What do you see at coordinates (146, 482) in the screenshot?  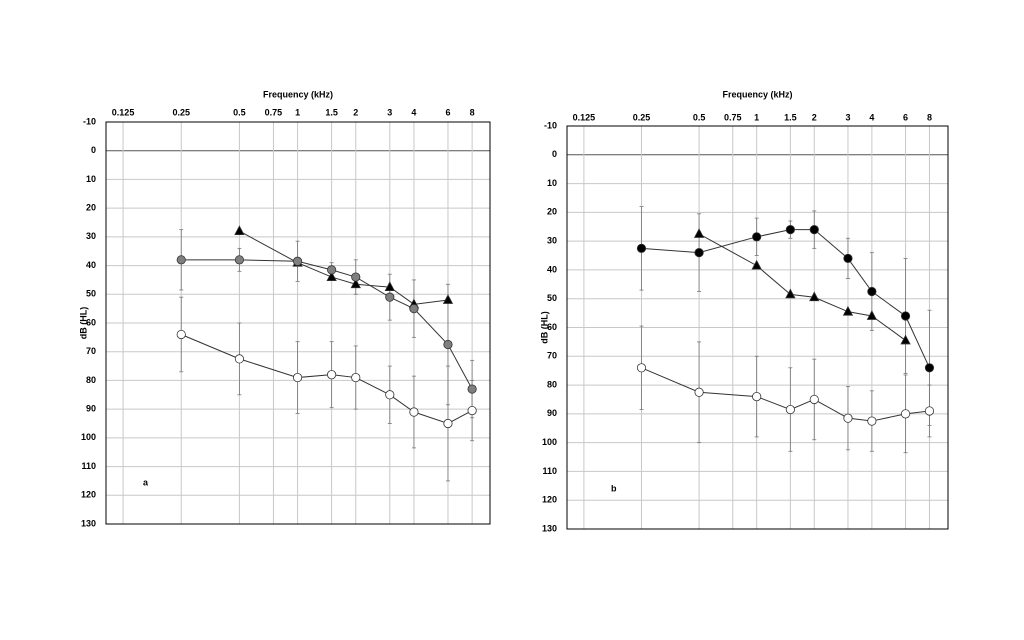 I see `panel-label: a` at bounding box center [146, 482].